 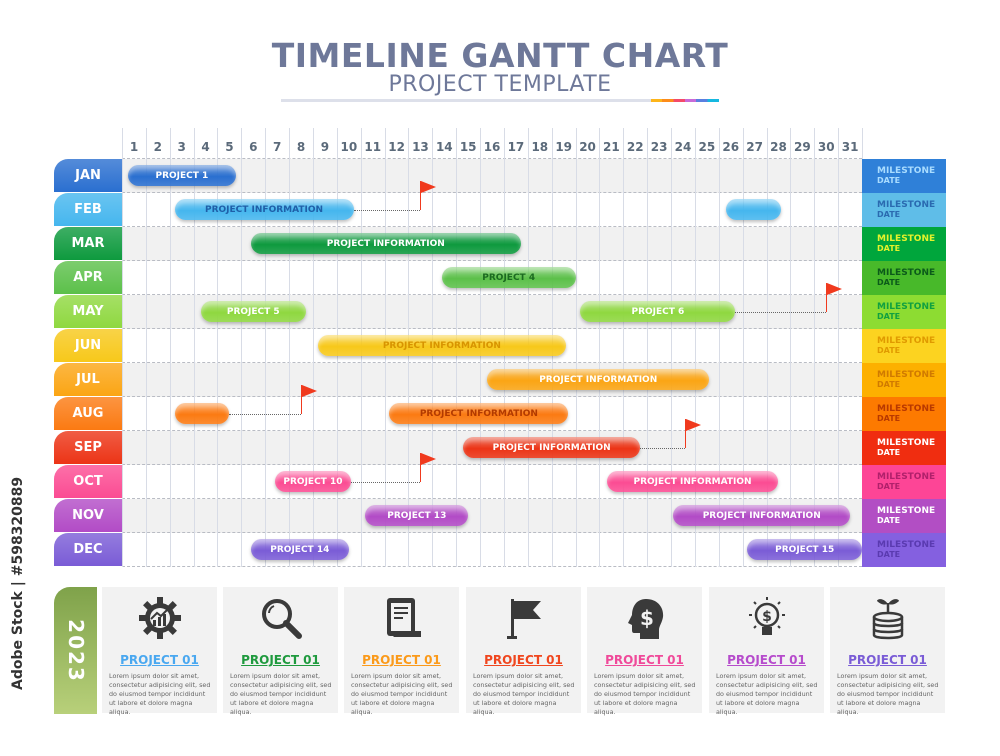 I want to click on task-bar: PROJECT 4, so click(x=508, y=277).